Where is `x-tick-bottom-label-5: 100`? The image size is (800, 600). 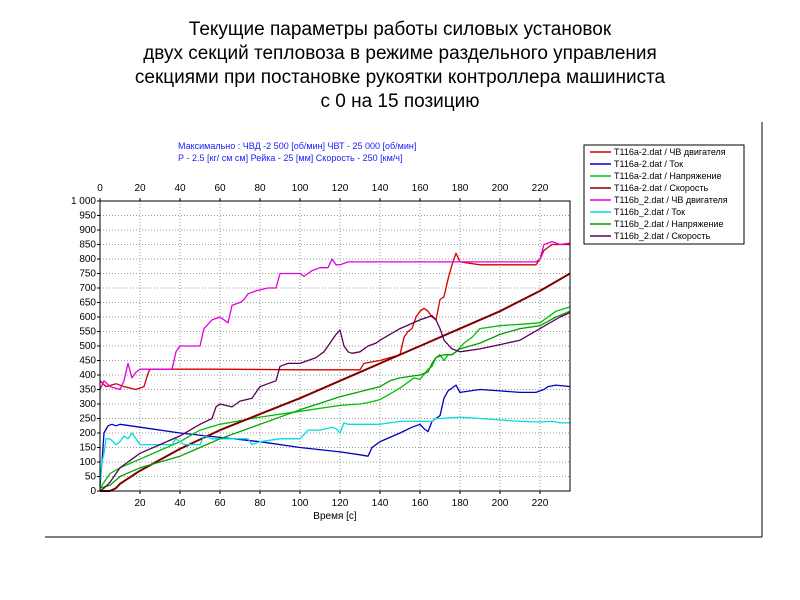 x-tick-bottom-label-5: 100 is located at coordinates (300, 503).